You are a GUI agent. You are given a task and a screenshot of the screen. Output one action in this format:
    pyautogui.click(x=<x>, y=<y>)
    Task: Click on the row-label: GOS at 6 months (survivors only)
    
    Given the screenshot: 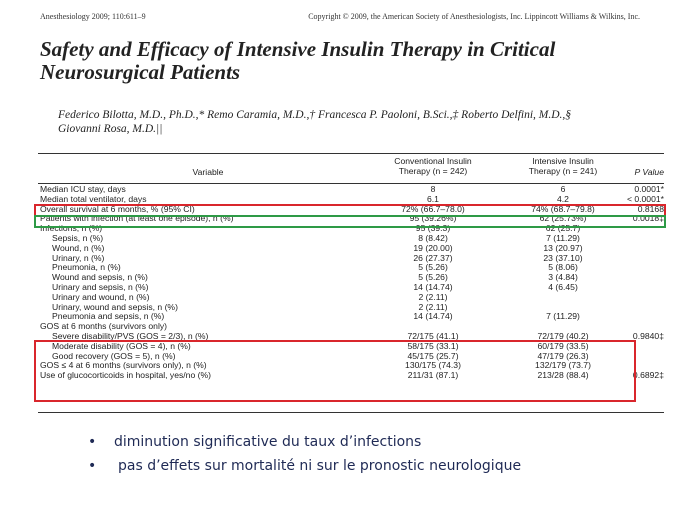 What is the action you would take?
    pyautogui.click(x=104, y=326)
    